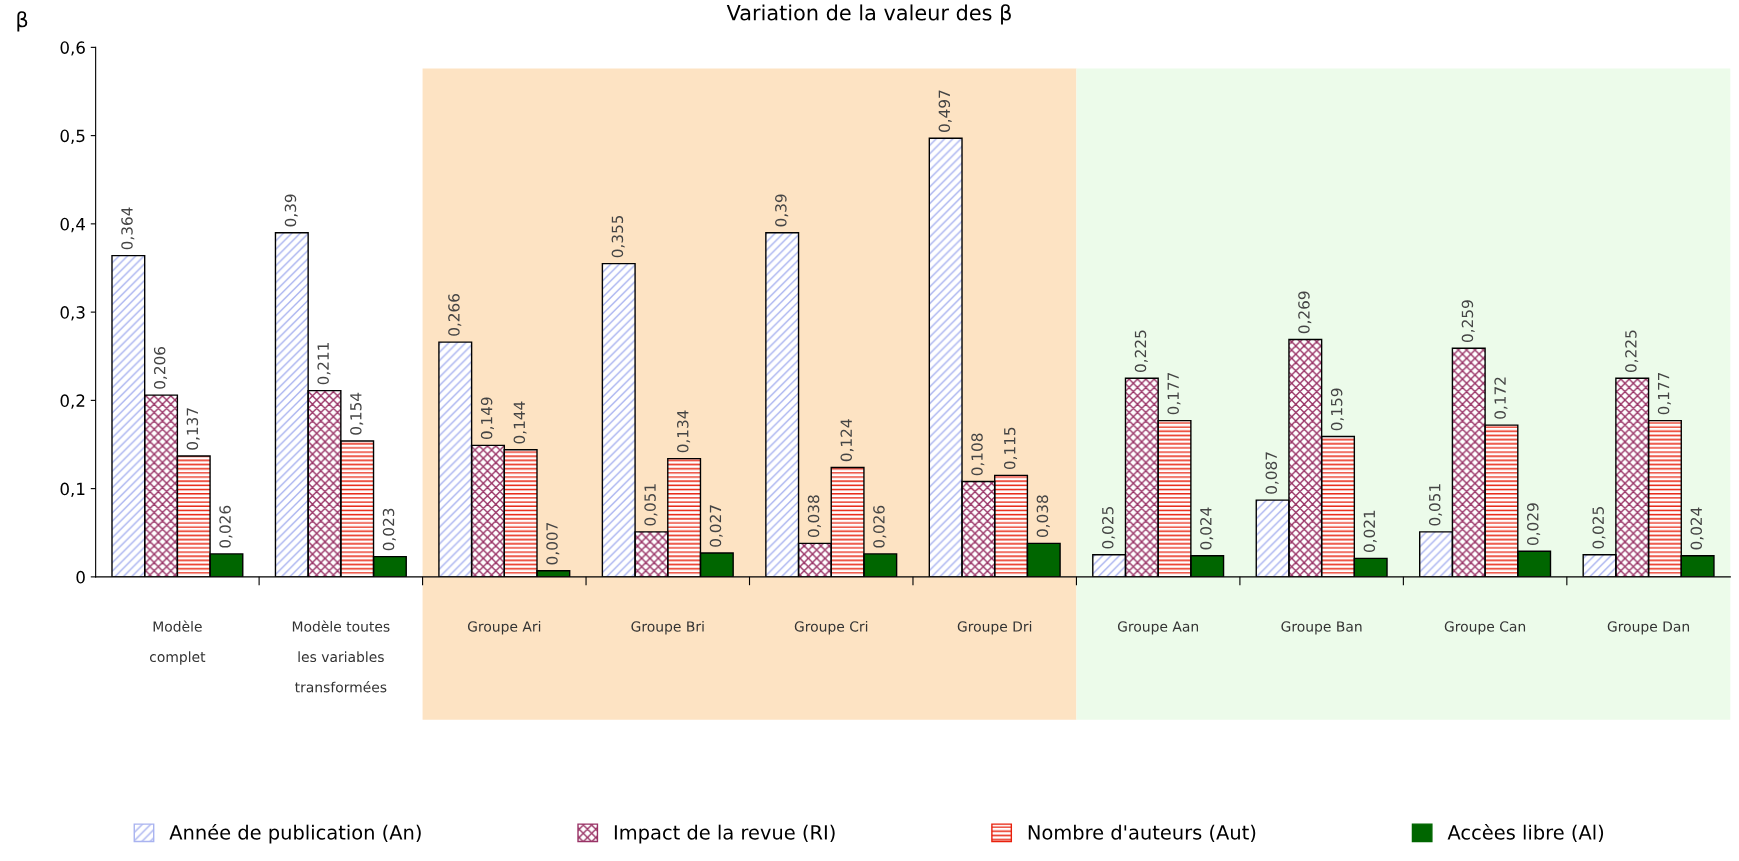 Image resolution: width=1739 pixels, height=861 pixels. I want to click on x-tick-label: Groupe Ari, so click(504, 628).